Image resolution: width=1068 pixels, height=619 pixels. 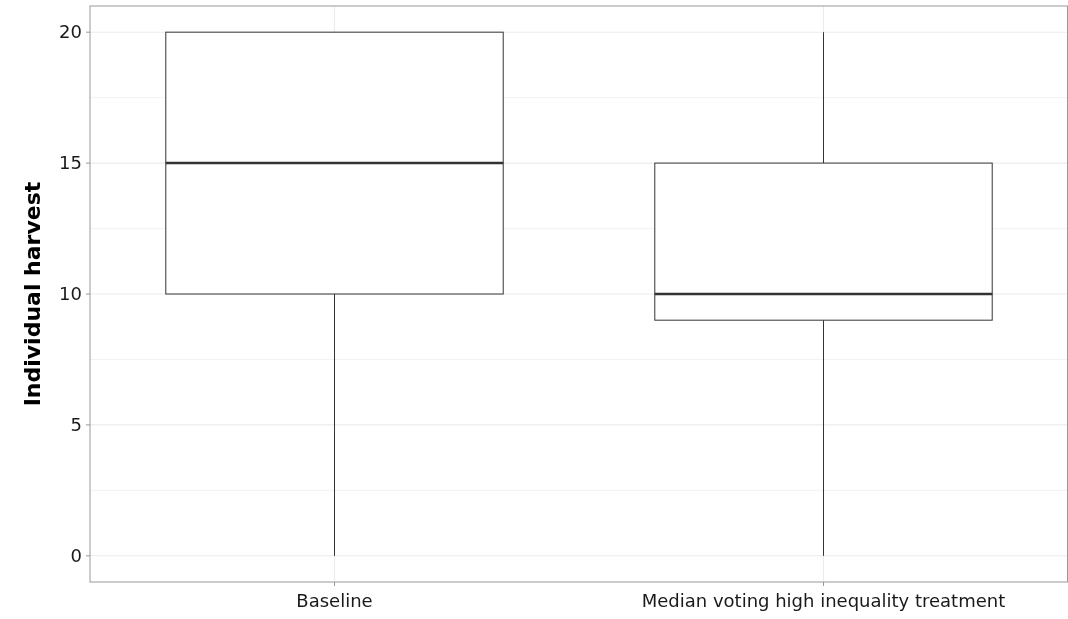 I want to click on y-tick-label: 10, so click(x=70, y=294).